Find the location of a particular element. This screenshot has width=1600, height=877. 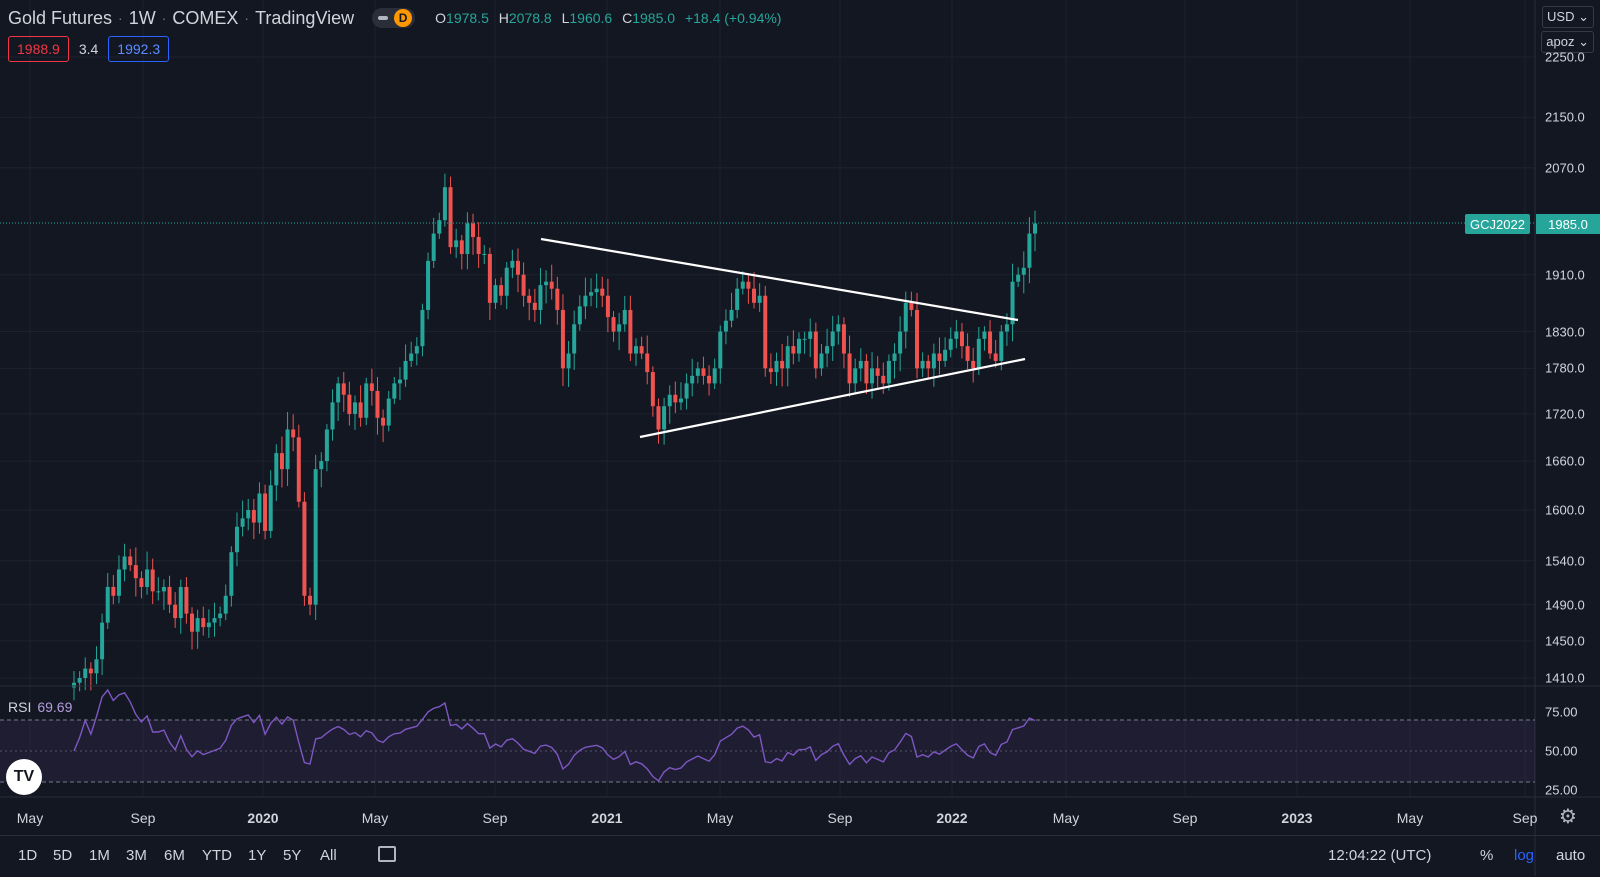

price-tick-label: 1910.0 is located at coordinates (1565, 275).